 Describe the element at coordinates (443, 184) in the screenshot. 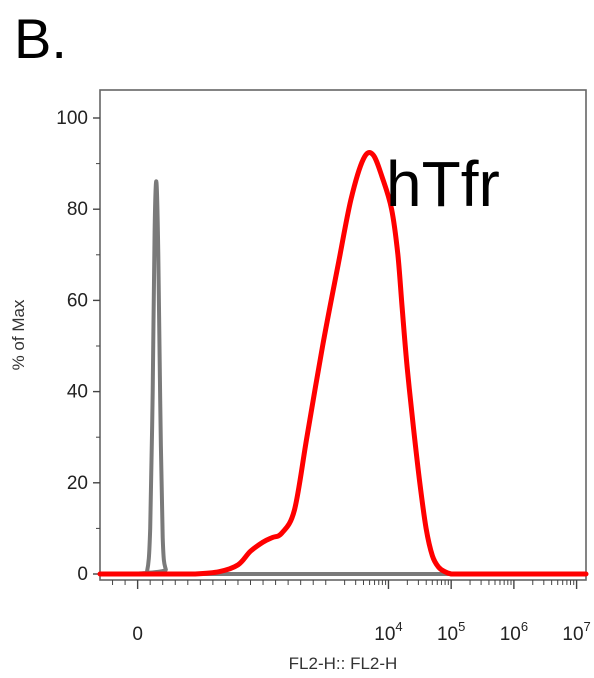

I see `chart-annotation: hTfr` at that location.